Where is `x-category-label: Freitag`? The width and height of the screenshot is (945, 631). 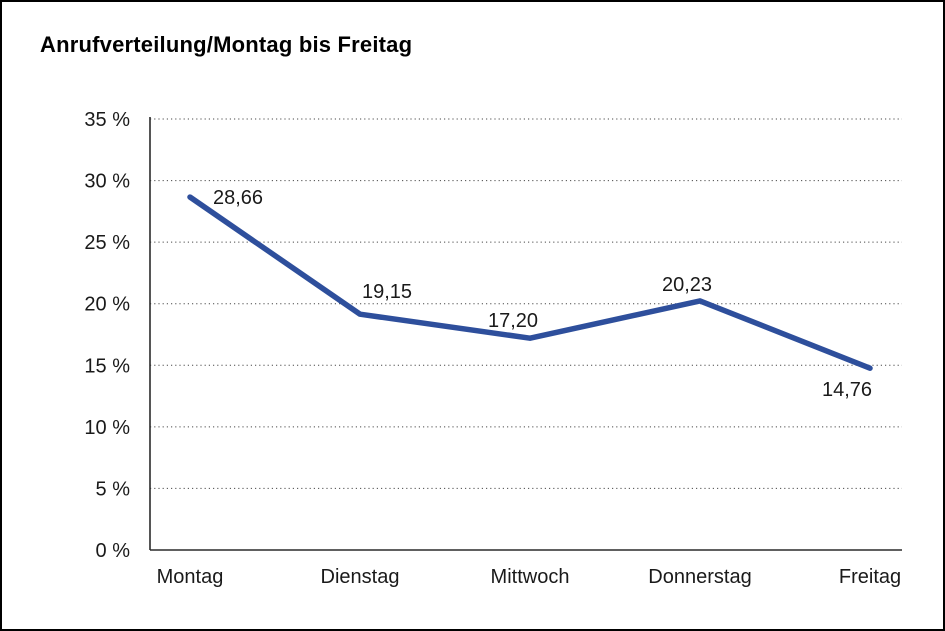
x-category-label: Freitag is located at coordinates (870, 577).